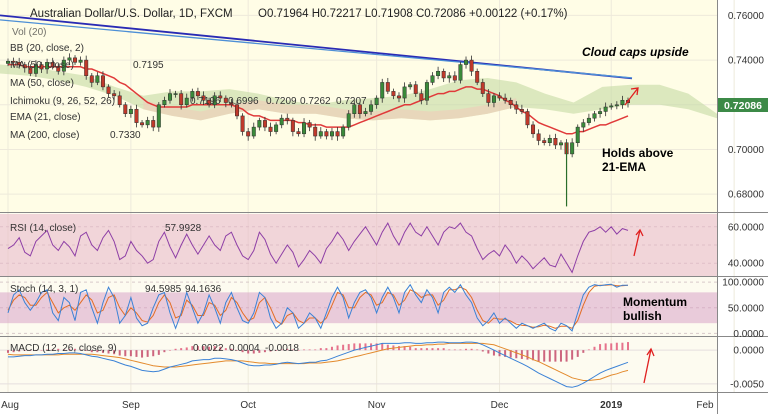 The width and height of the screenshot is (768, 414). Describe the element at coordinates (29, 32) in the screenshot. I see `vol-label: Vol (20)` at that location.